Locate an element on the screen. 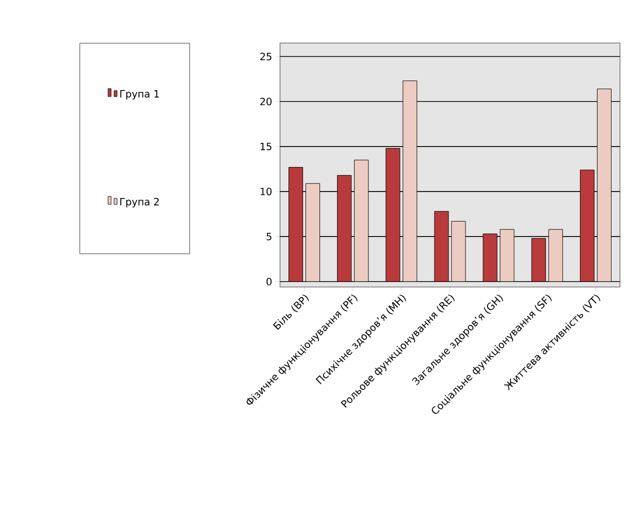 This screenshot has width=636, height=509. y-tick-label: 10 is located at coordinates (266, 192).